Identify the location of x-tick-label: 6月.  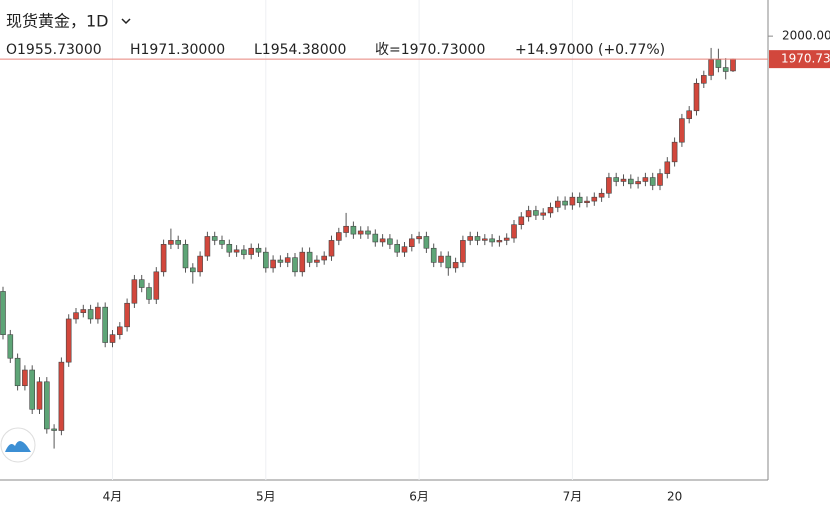
(419, 497).